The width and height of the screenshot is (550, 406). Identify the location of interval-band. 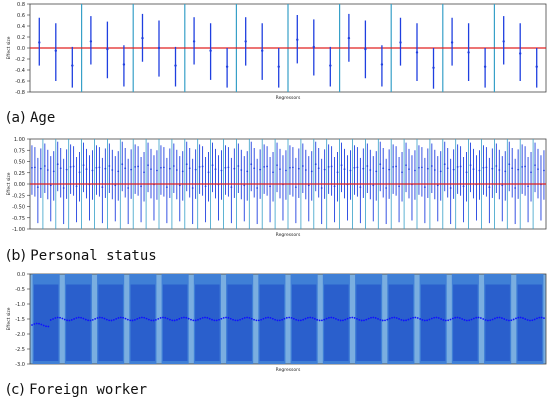
(336, 322).